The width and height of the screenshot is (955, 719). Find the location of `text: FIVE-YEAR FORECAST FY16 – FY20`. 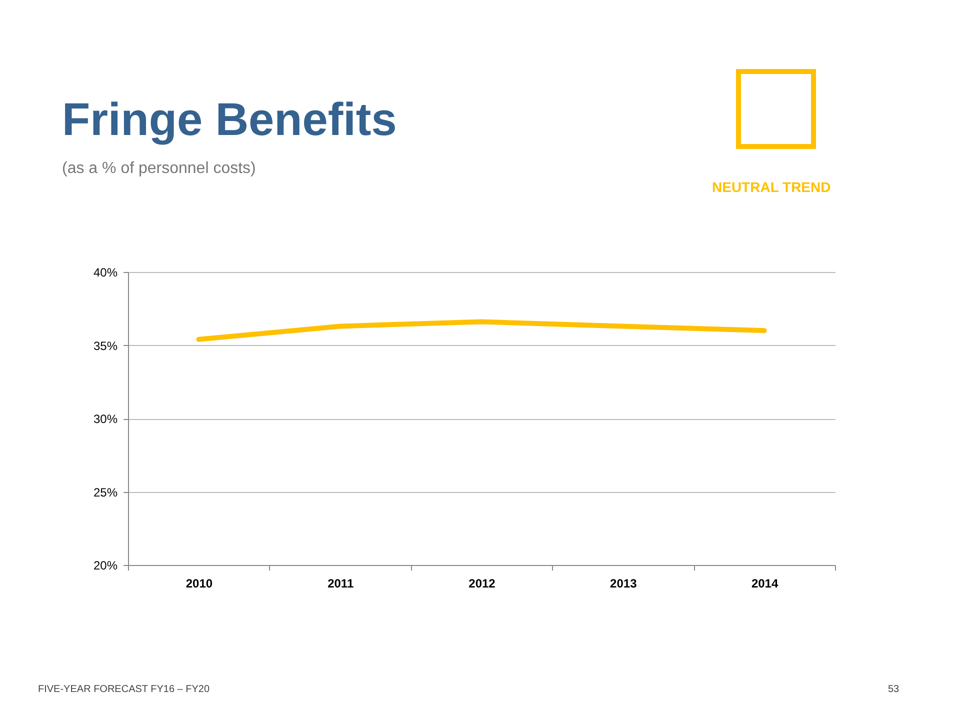

text: FIVE-YEAR FORECAST FY16 – FY20 is located at coordinates (124, 689).